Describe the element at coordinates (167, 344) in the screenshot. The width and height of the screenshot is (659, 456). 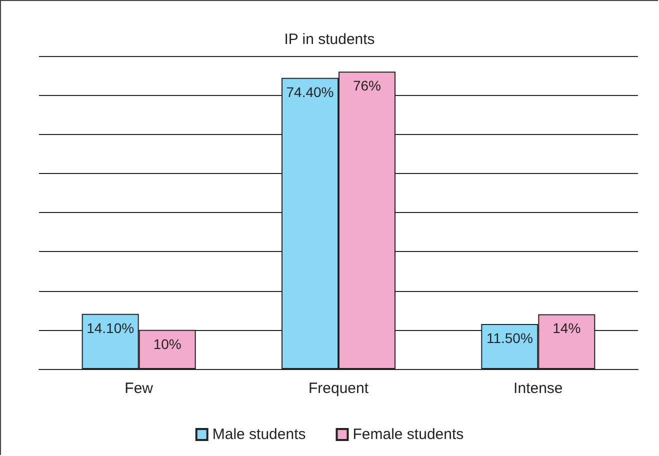
I see `data-label: 10%` at that location.